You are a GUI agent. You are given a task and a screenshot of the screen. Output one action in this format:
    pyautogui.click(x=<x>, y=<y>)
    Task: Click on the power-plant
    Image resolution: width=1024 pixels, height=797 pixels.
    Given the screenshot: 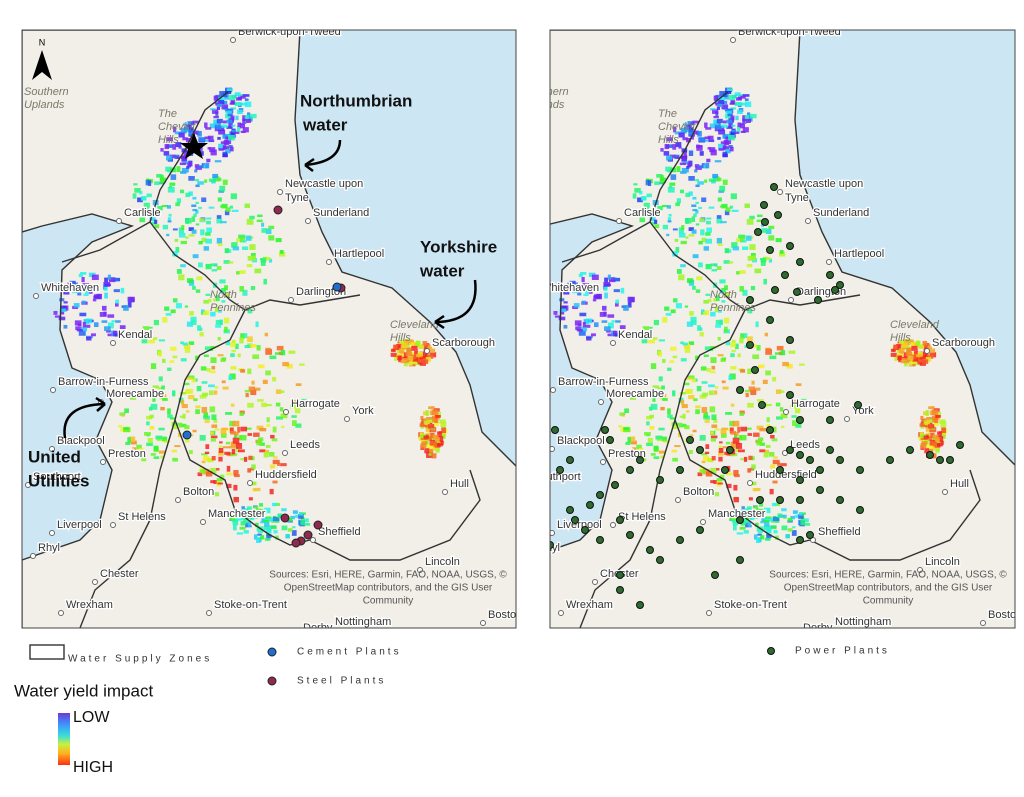 What is the action you would take?
    pyautogui.click(x=780, y=500)
    